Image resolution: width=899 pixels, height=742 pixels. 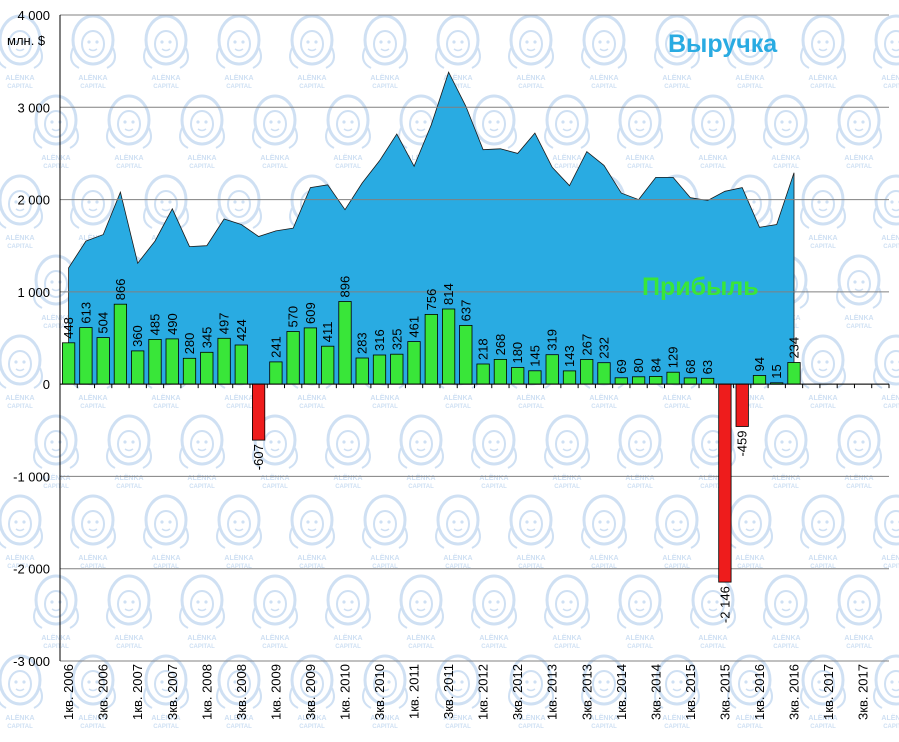 I want to click on data-label: 411, so click(x=327, y=331).